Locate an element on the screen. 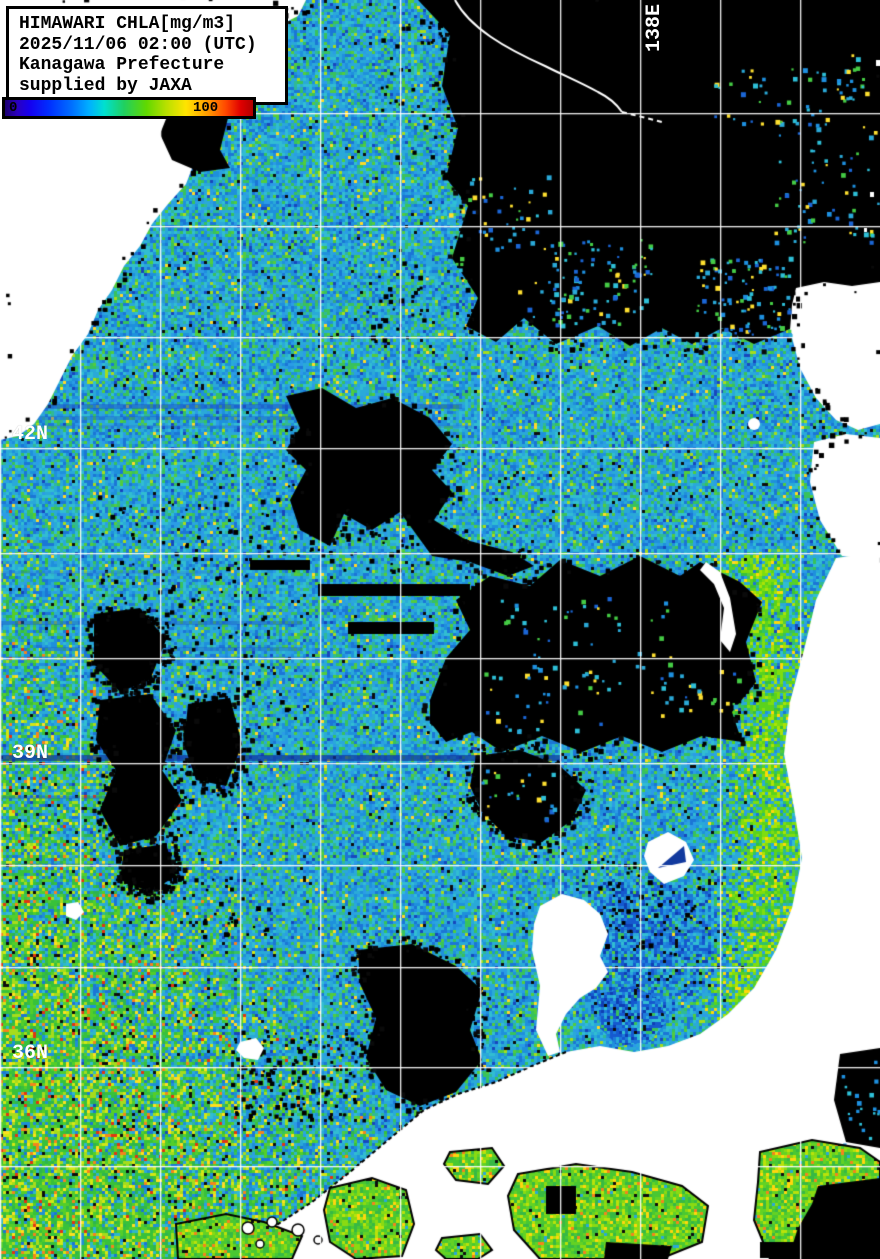  lat-label-36n: 36N is located at coordinates (30, 1053).